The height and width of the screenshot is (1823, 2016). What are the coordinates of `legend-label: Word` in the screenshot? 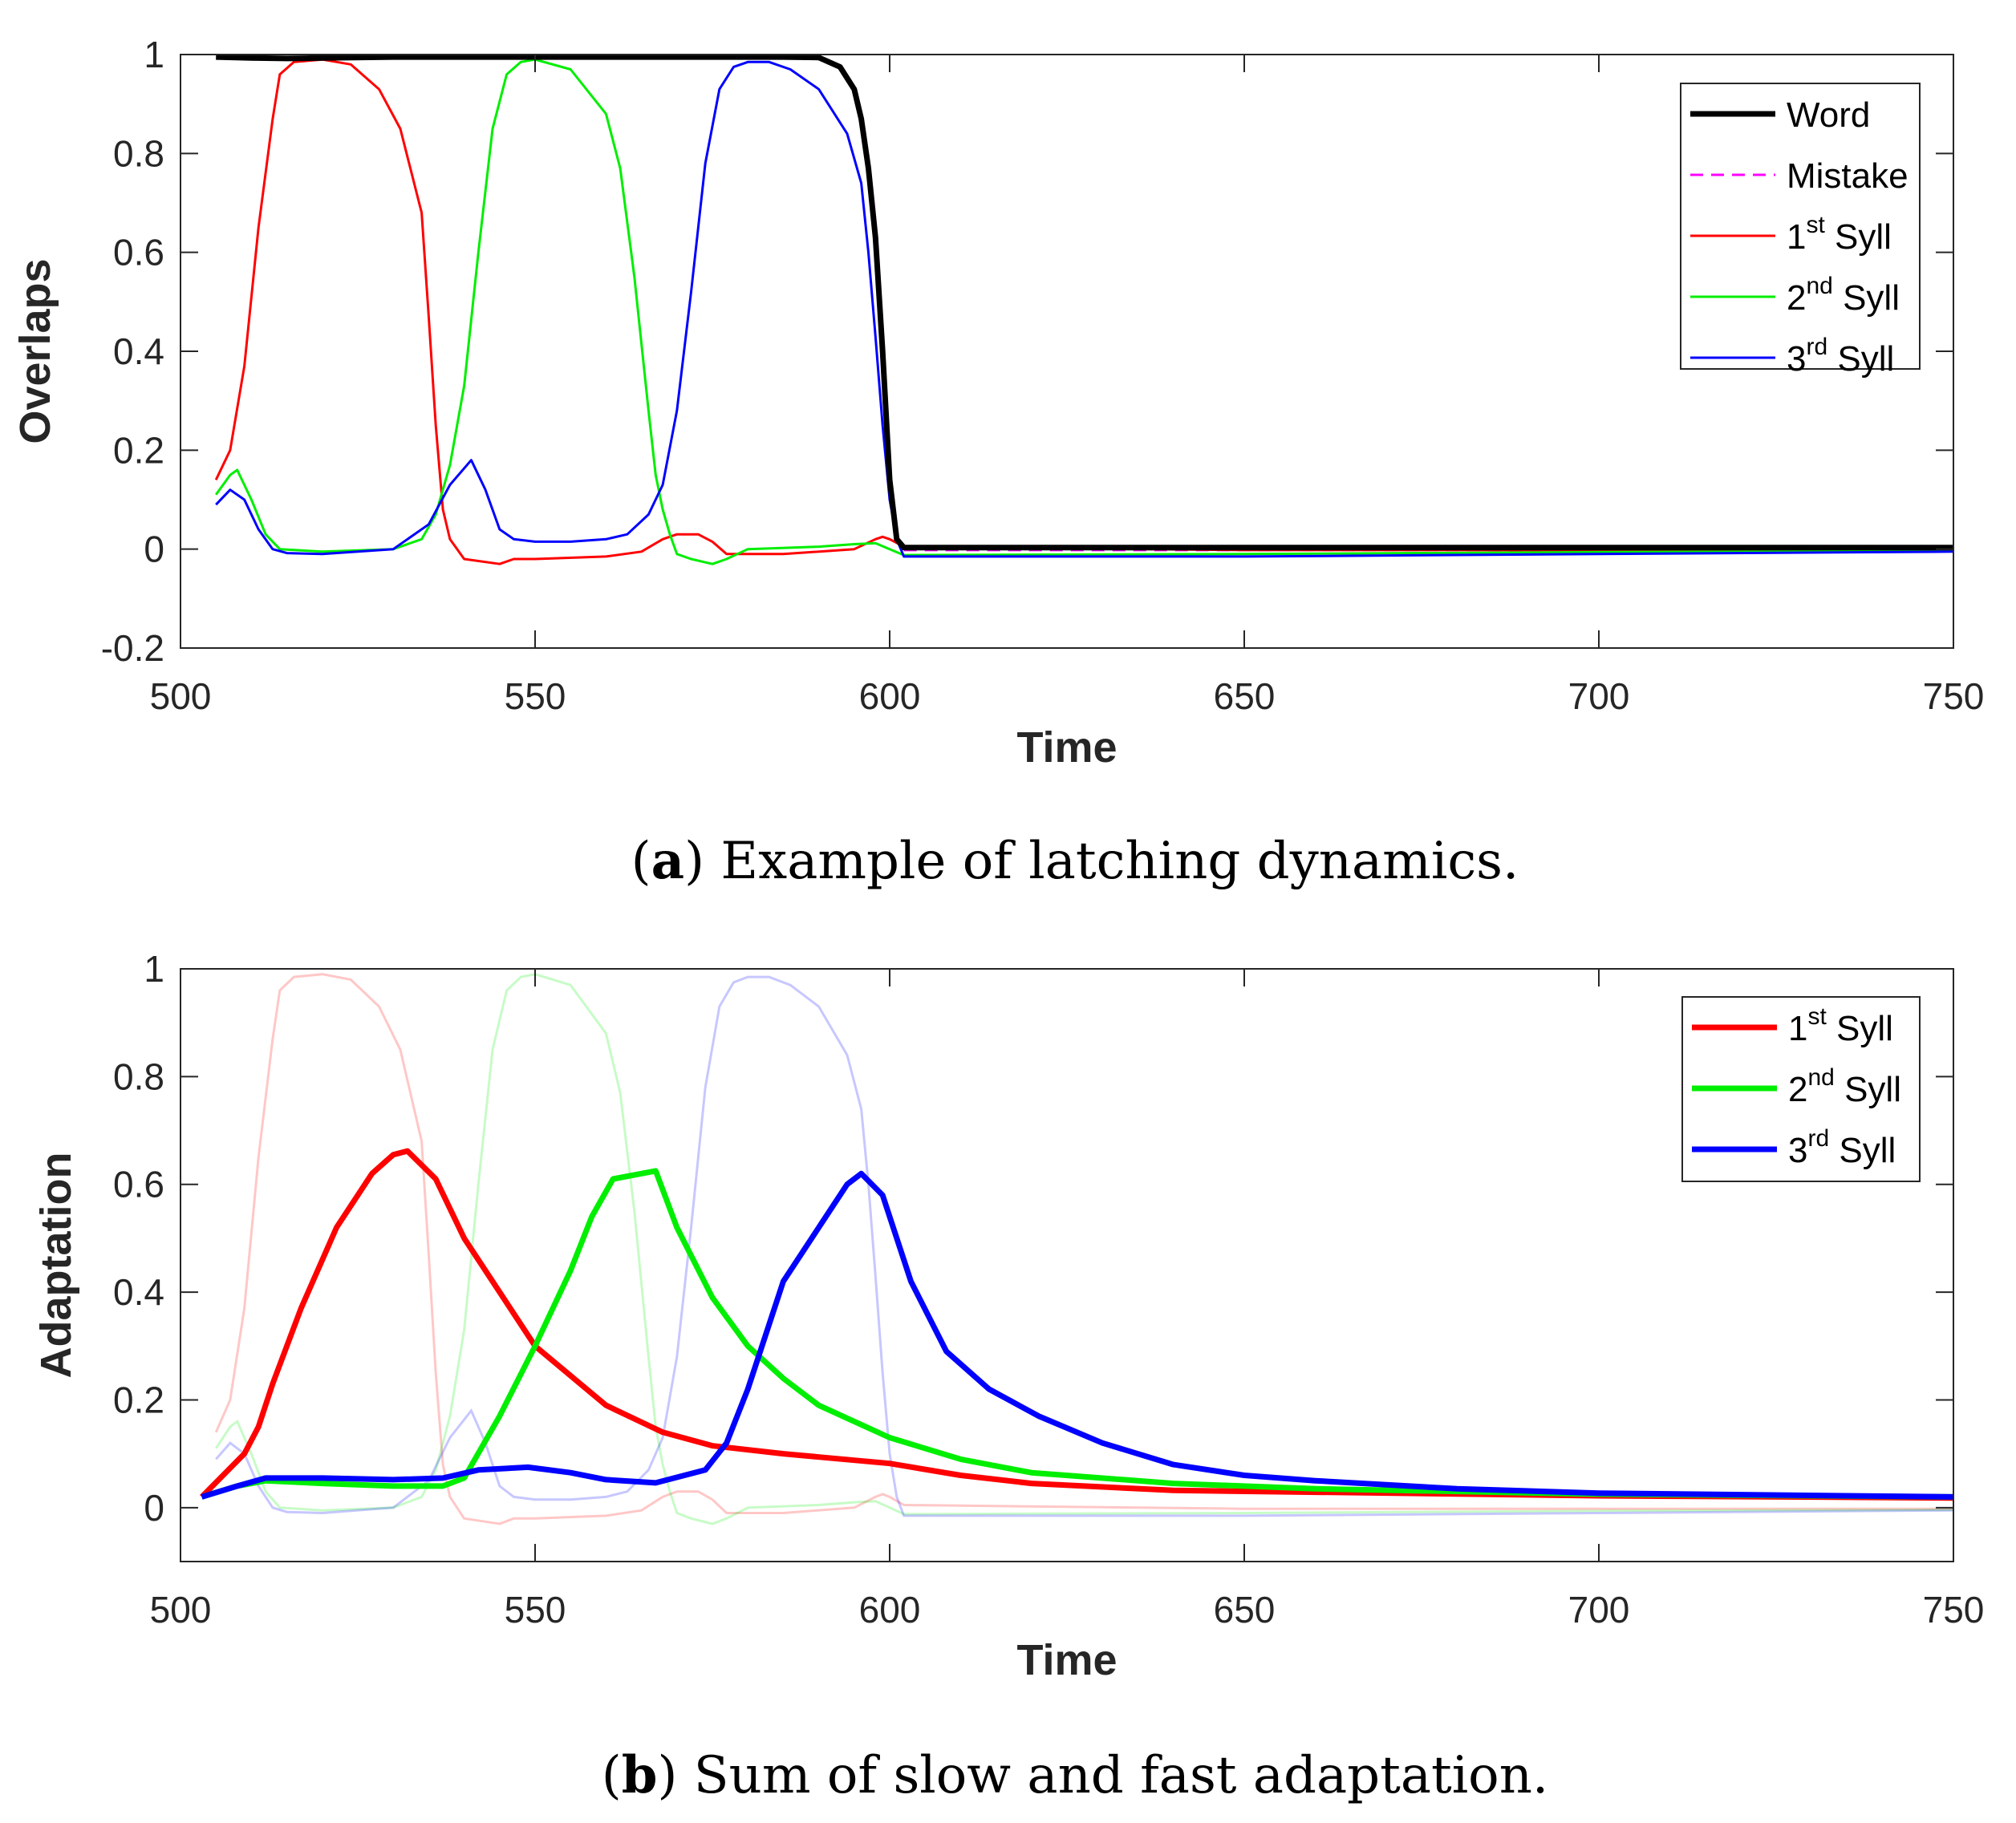 It's located at (1828, 115).